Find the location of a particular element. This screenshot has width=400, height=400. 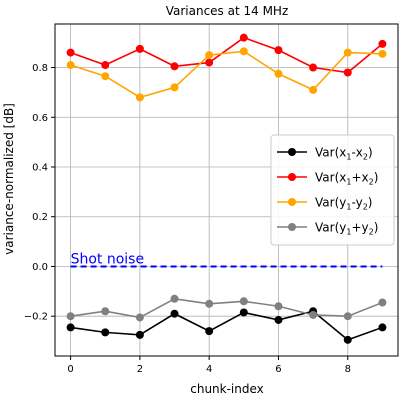

legend: Var(x1-x2)Var(x1+x2)Var(y1-y2)Var(y1+y2) is located at coordinates (332, 190).